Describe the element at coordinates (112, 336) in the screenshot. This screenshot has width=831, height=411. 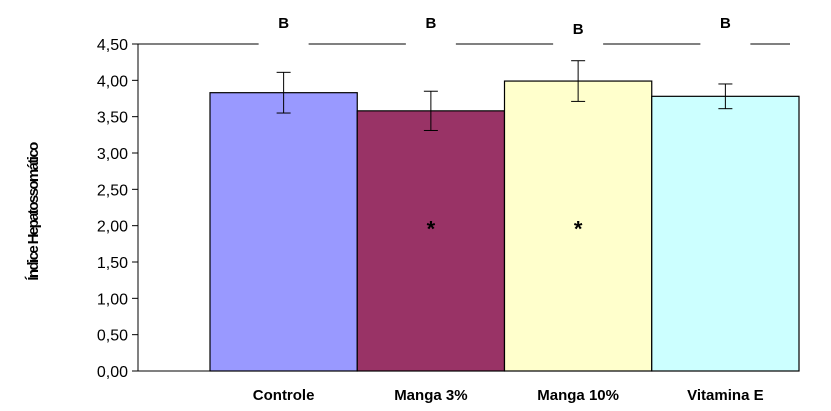
I see `y-tick-label: 0,50` at that location.